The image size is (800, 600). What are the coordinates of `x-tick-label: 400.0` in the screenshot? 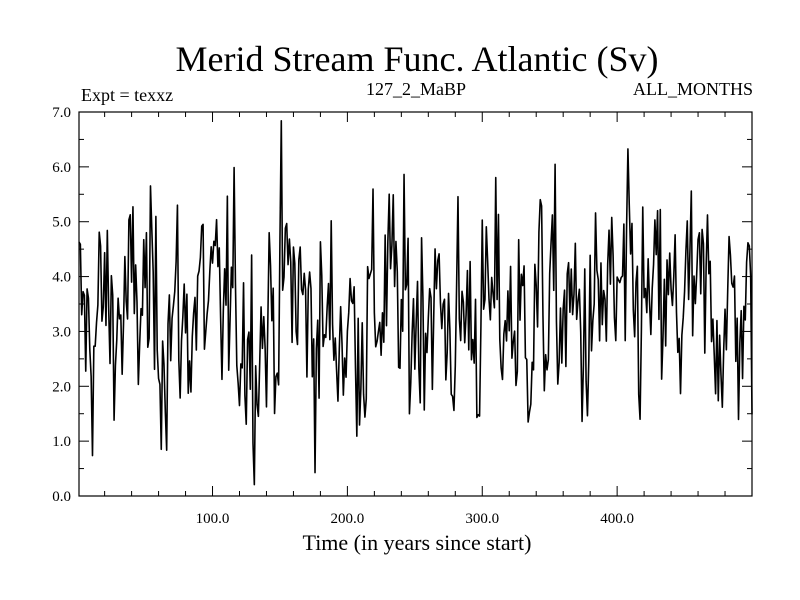 It's located at (617, 519).